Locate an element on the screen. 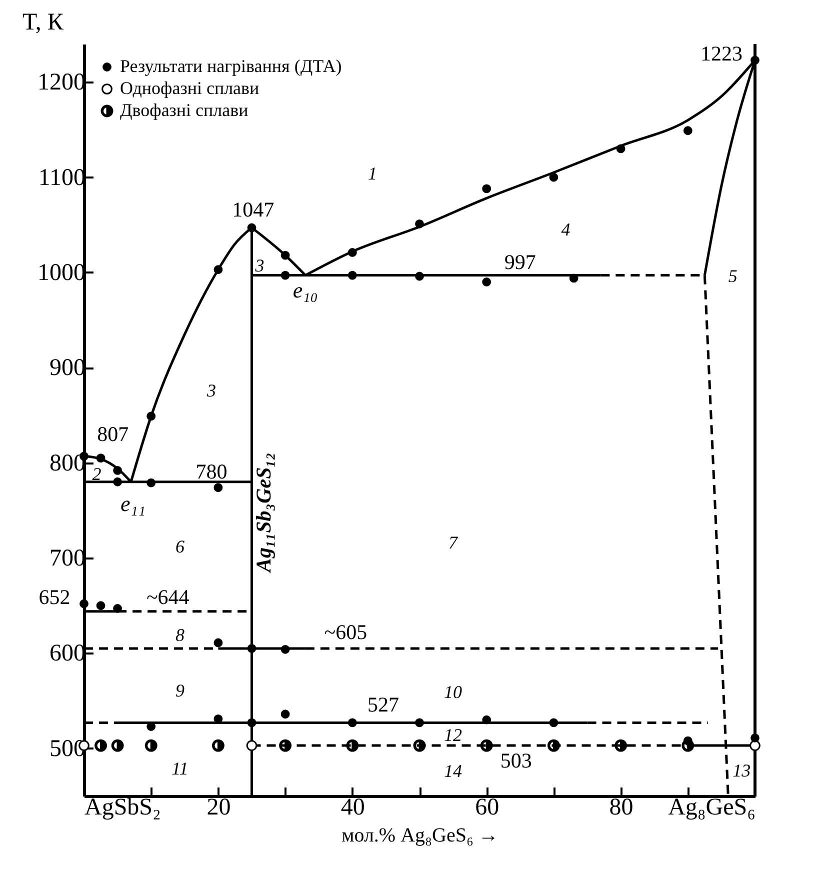  annotation: 10 is located at coordinates (453, 692).